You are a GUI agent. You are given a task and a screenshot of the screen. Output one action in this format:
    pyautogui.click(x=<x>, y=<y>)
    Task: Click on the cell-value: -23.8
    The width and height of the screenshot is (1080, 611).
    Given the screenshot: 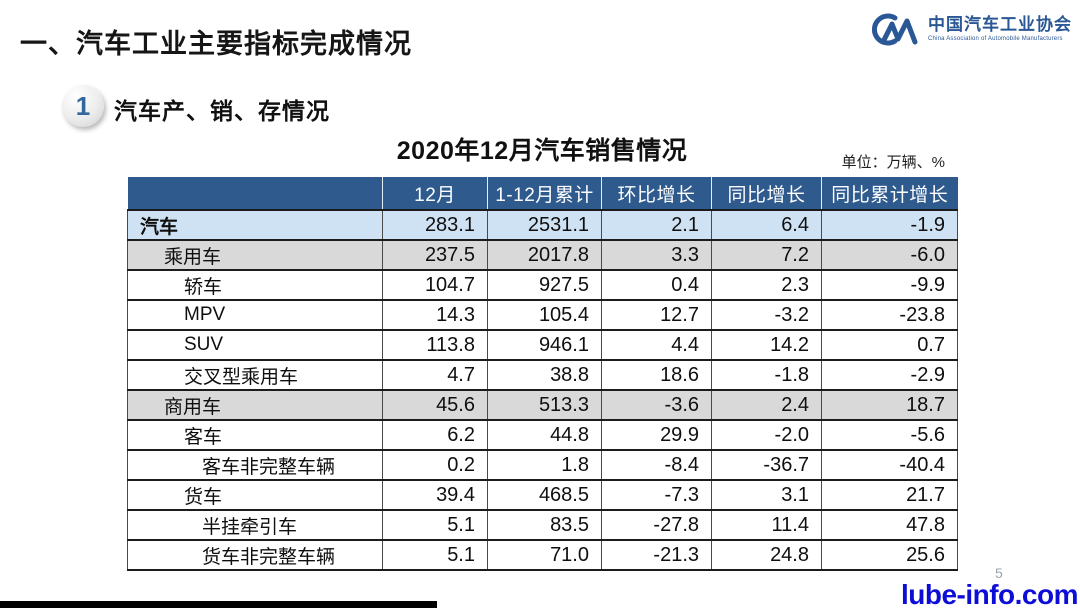 What is the action you would take?
    pyautogui.click(x=889, y=314)
    